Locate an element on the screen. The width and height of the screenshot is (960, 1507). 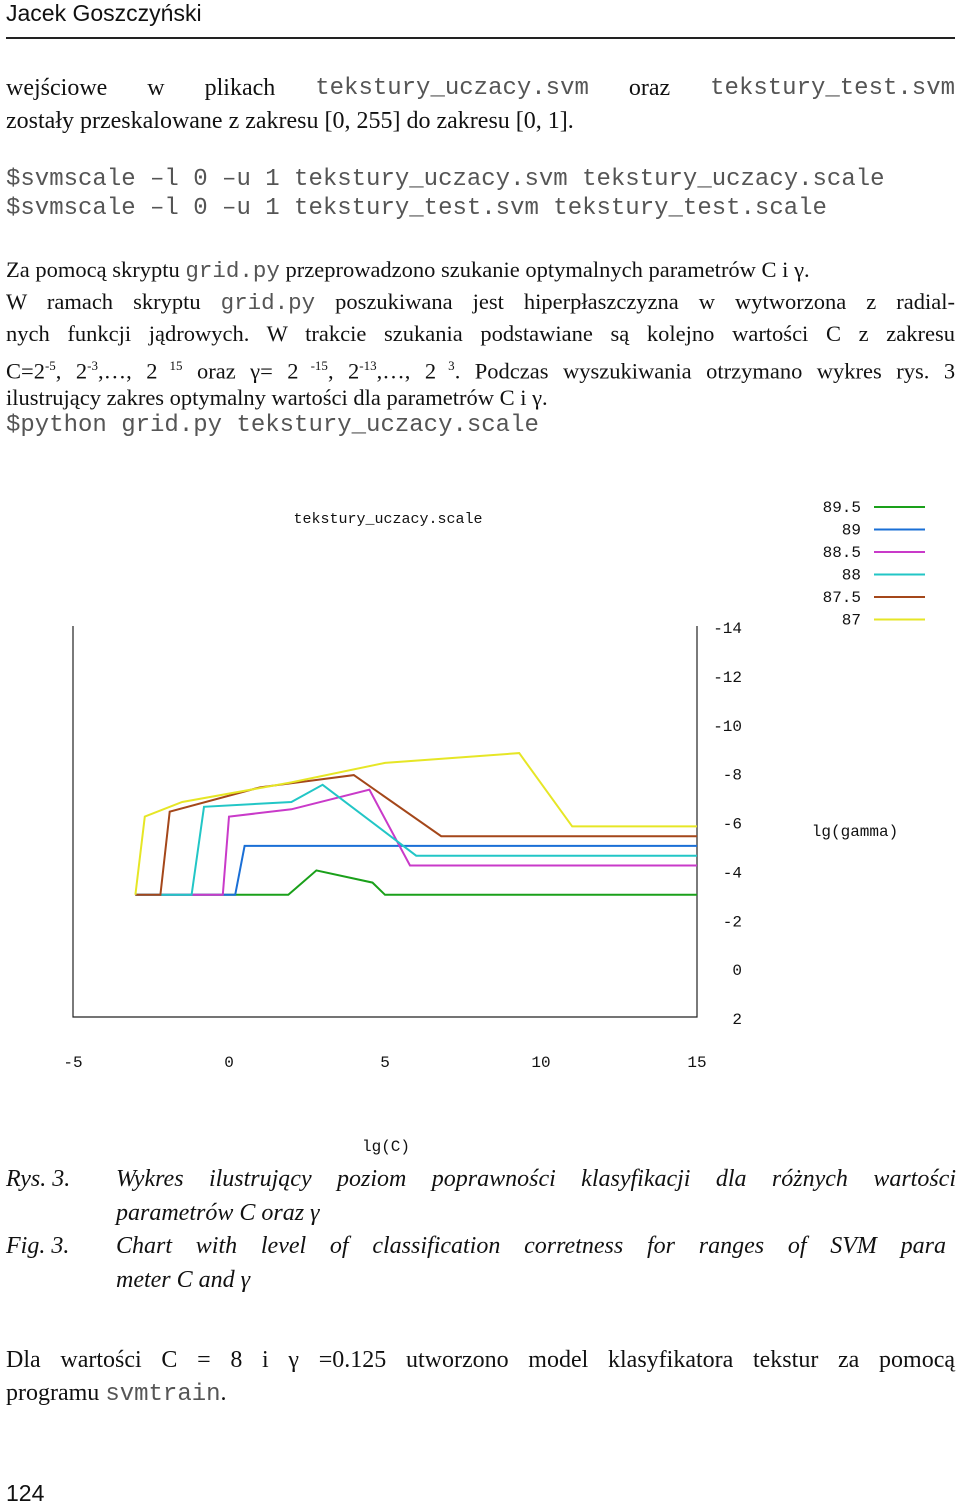
intro-word: plikach is located at coordinates (240, 88).